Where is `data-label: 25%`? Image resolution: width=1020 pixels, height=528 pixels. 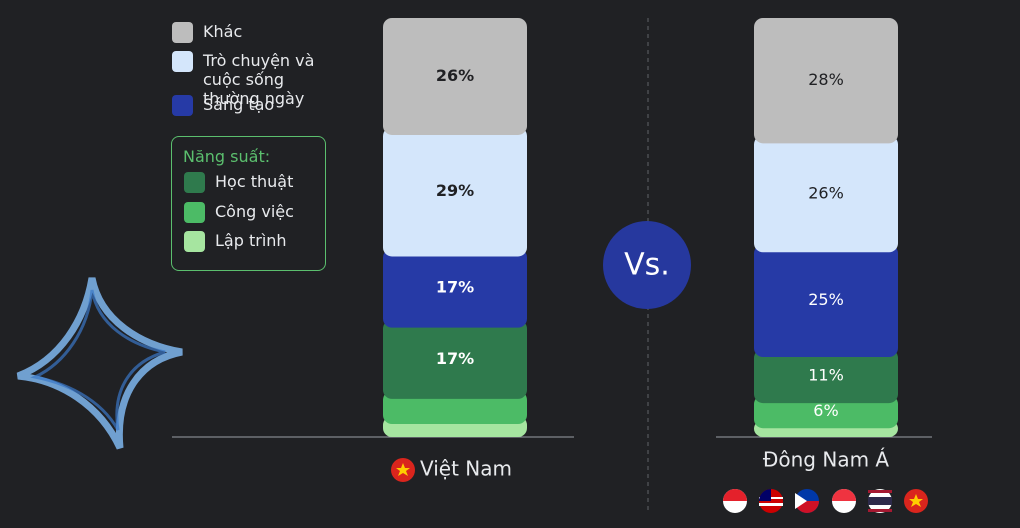
data-label: 25% is located at coordinates (826, 299).